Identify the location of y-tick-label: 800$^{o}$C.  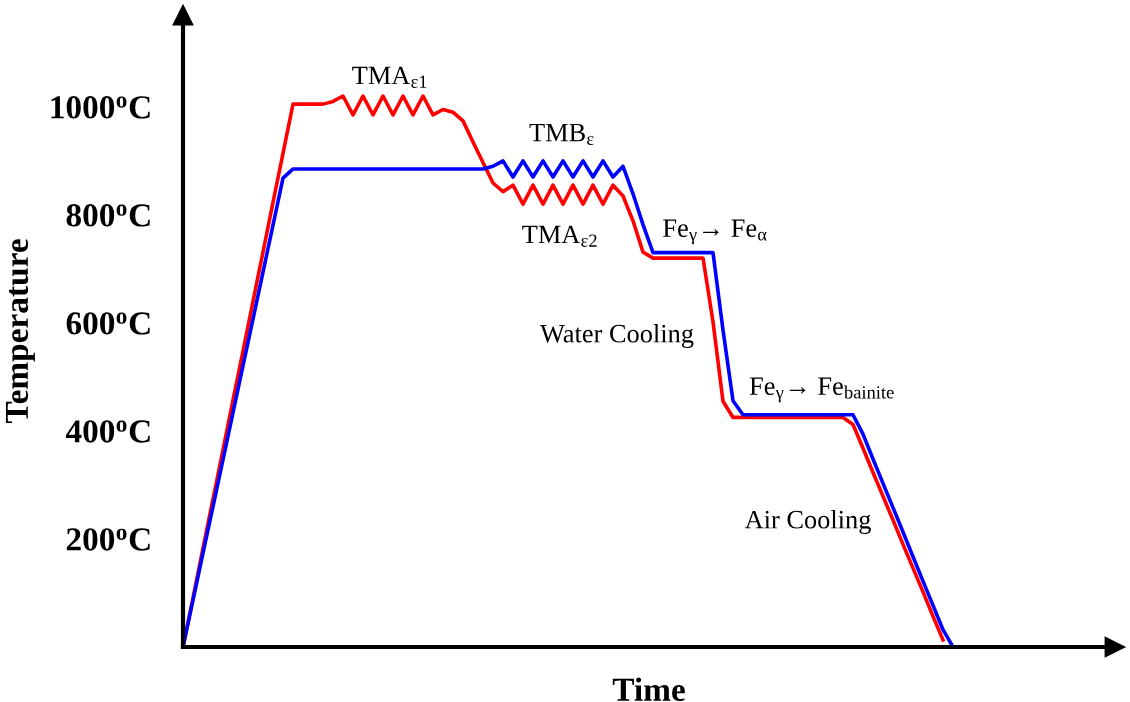
(108, 215).